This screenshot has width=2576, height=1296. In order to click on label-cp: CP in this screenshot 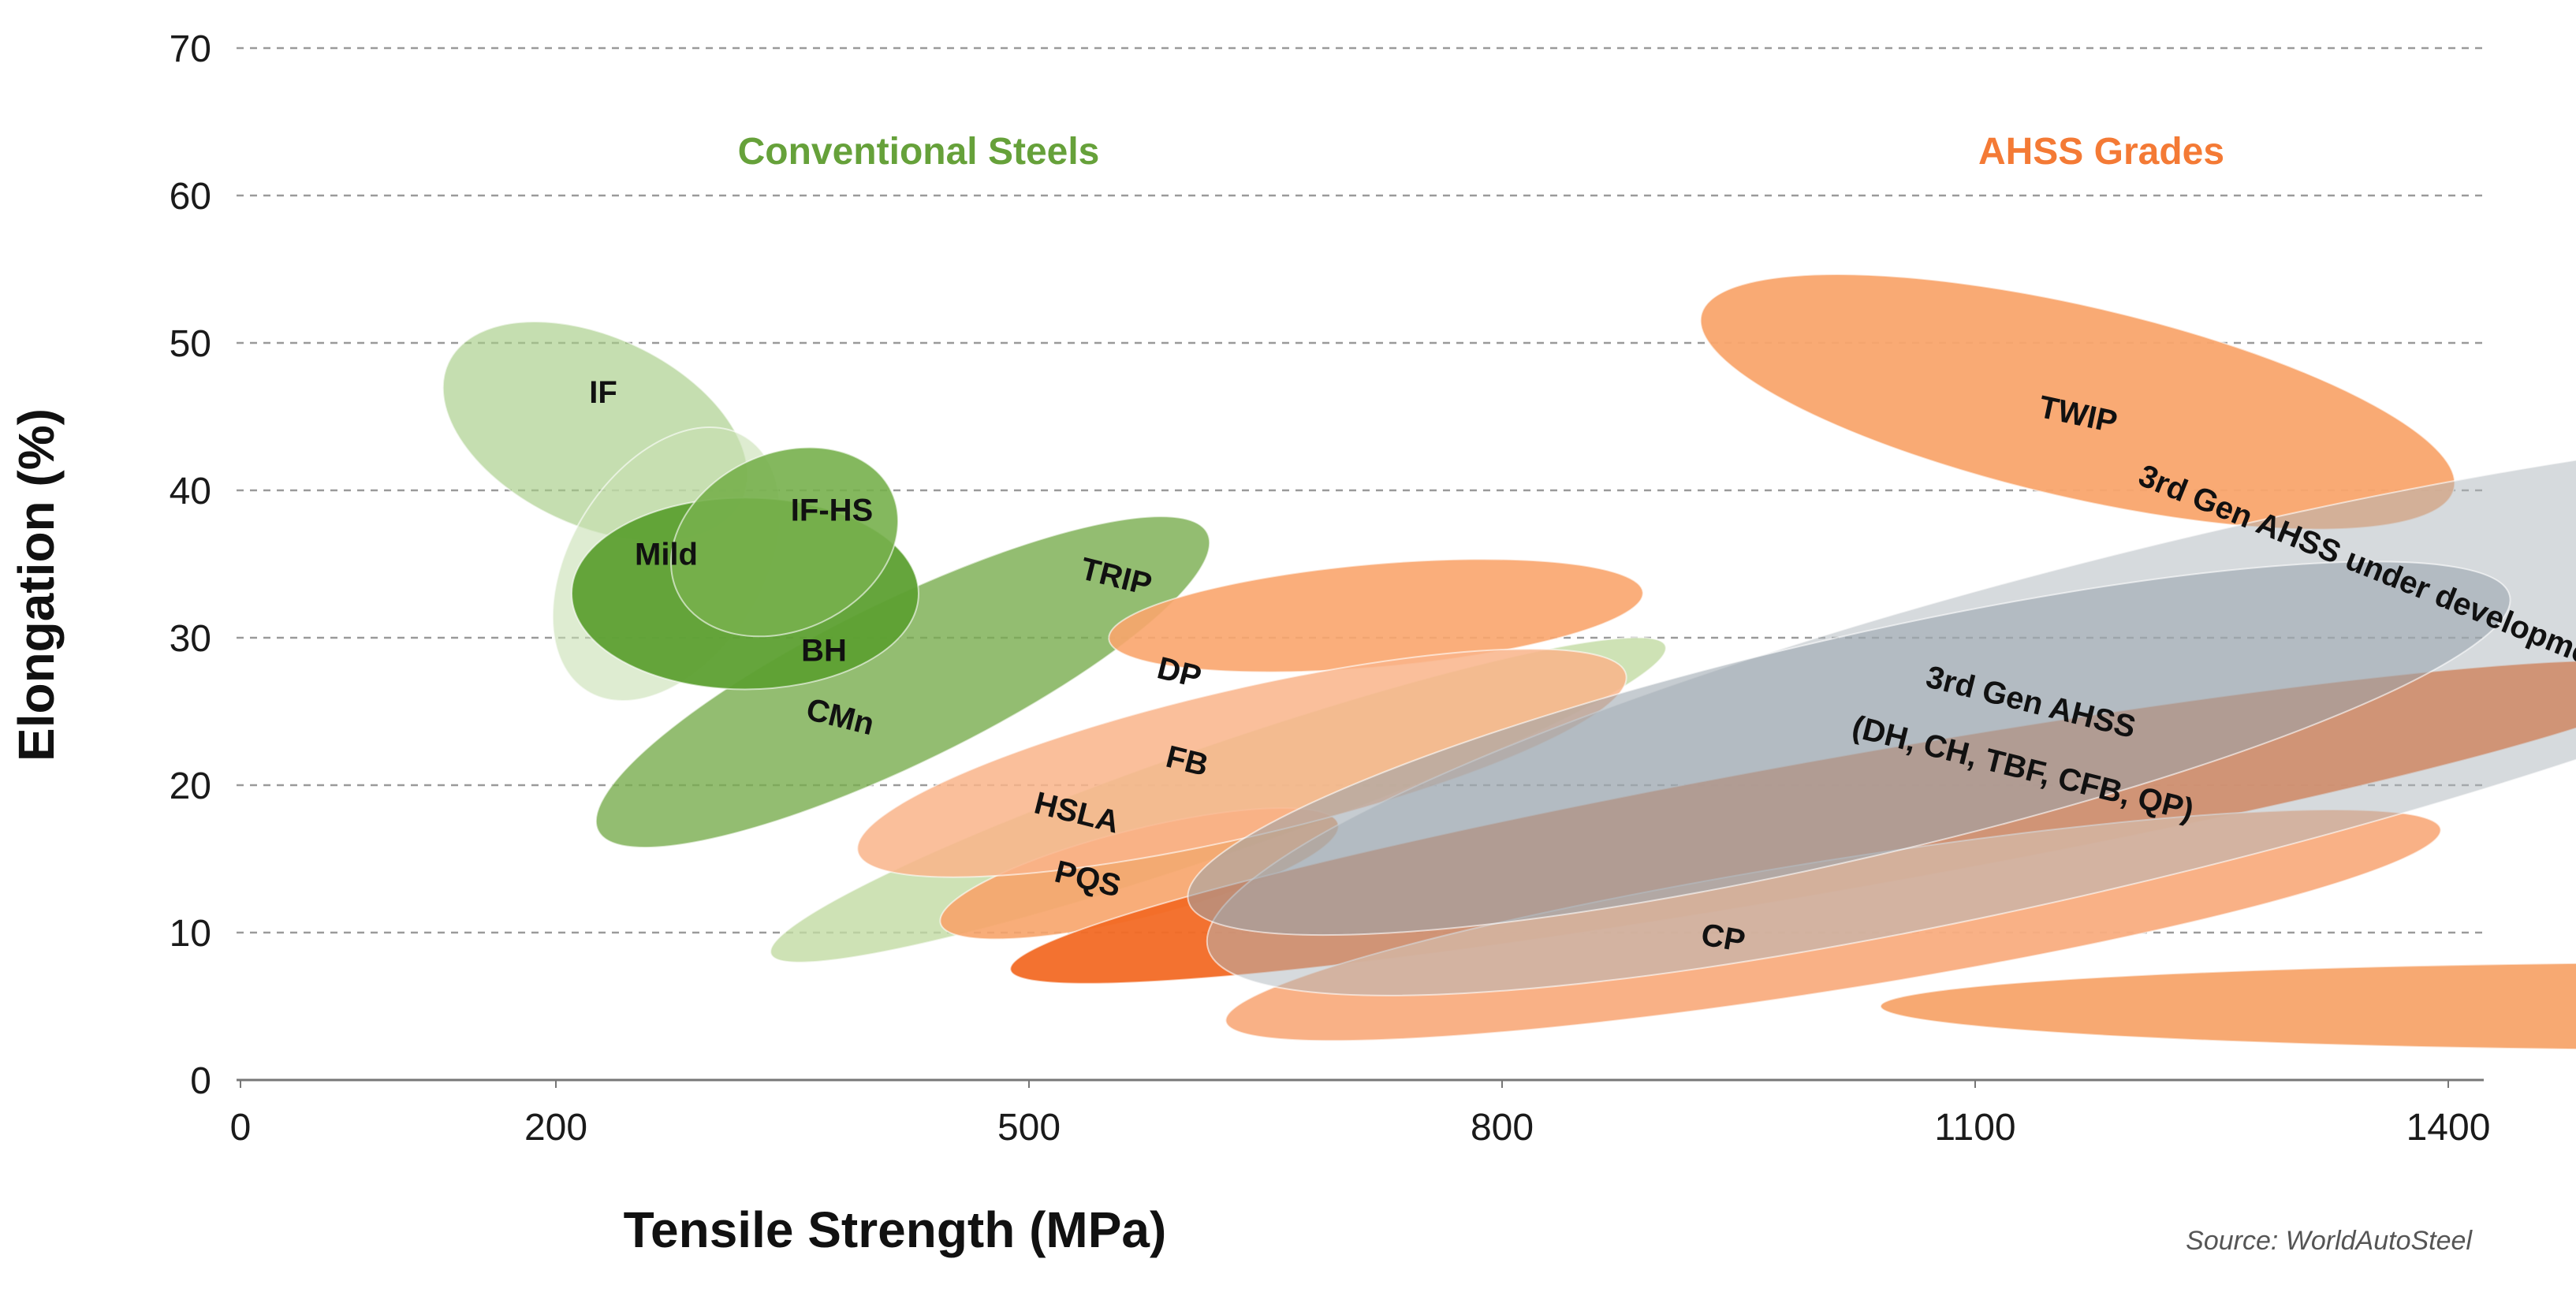, I will do `click(1723, 938)`.